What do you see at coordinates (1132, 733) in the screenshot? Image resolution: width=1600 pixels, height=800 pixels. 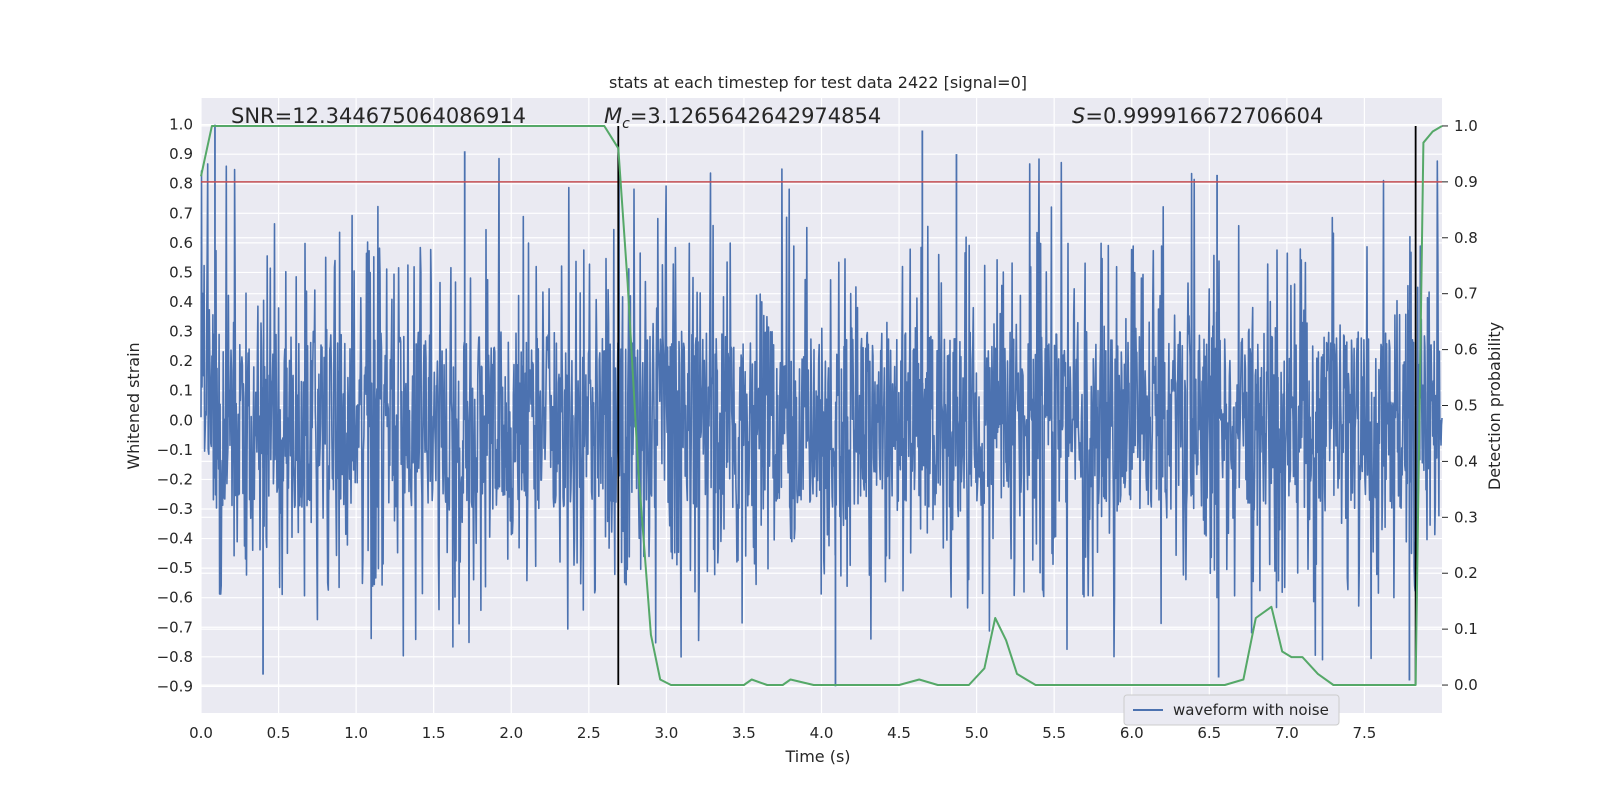 I see `x-tick-label: 6.0` at bounding box center [1132, 733].